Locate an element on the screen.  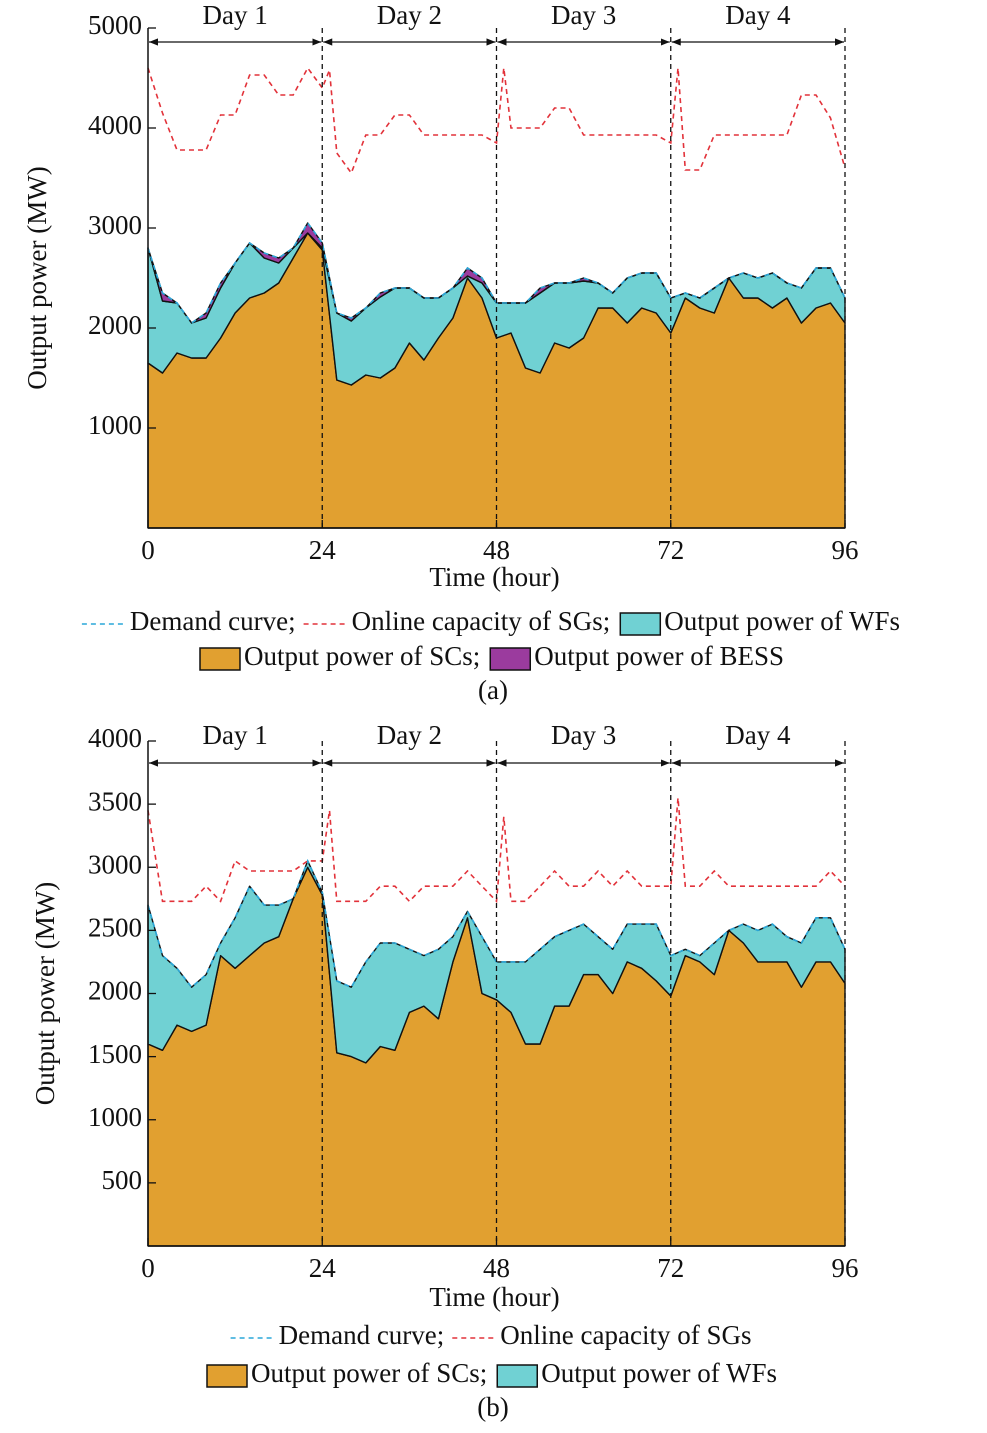
y-tick-label: 1500 is located at coordinates (115, 1054).